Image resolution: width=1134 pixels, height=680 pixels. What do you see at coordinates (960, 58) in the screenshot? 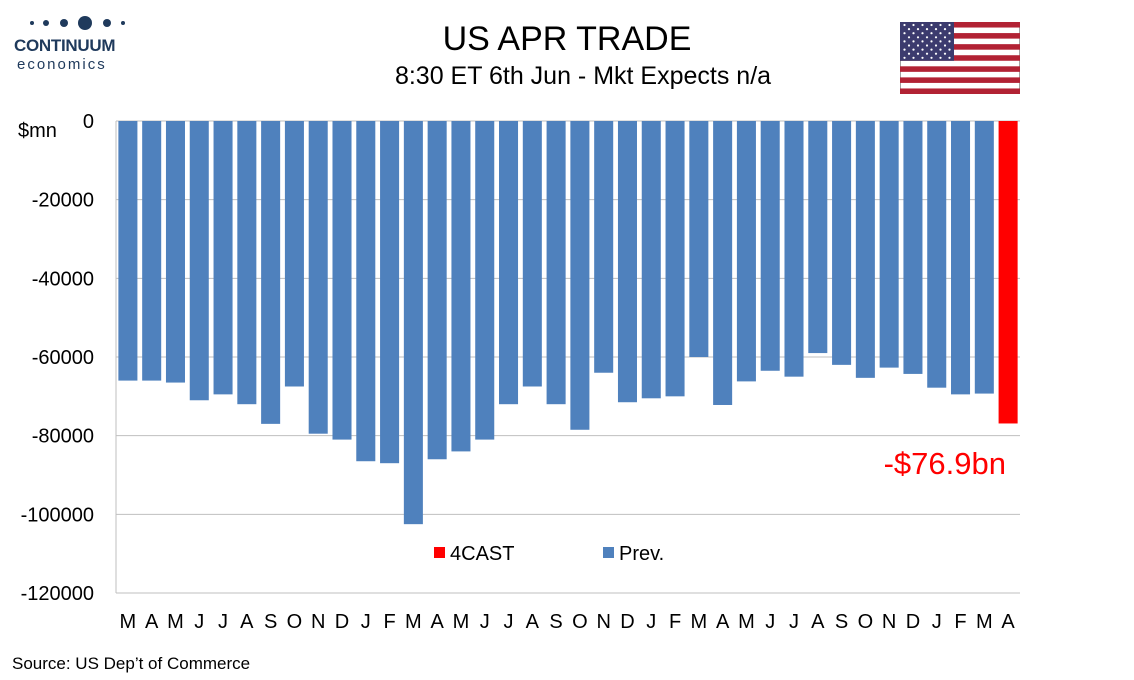
I see `us-flag-icon` at bounding box center [960, 58].